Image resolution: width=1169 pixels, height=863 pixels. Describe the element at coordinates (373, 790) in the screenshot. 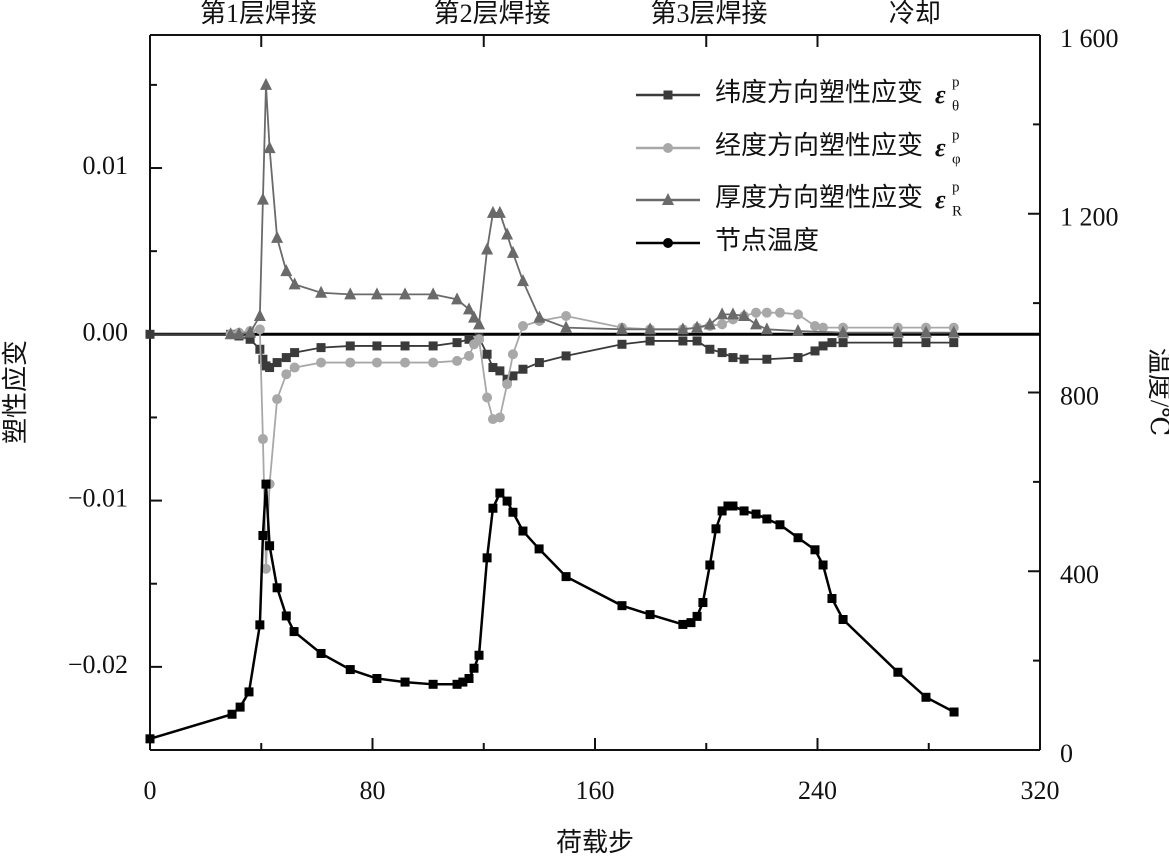

I see `x-tick-label: 80` at that location.